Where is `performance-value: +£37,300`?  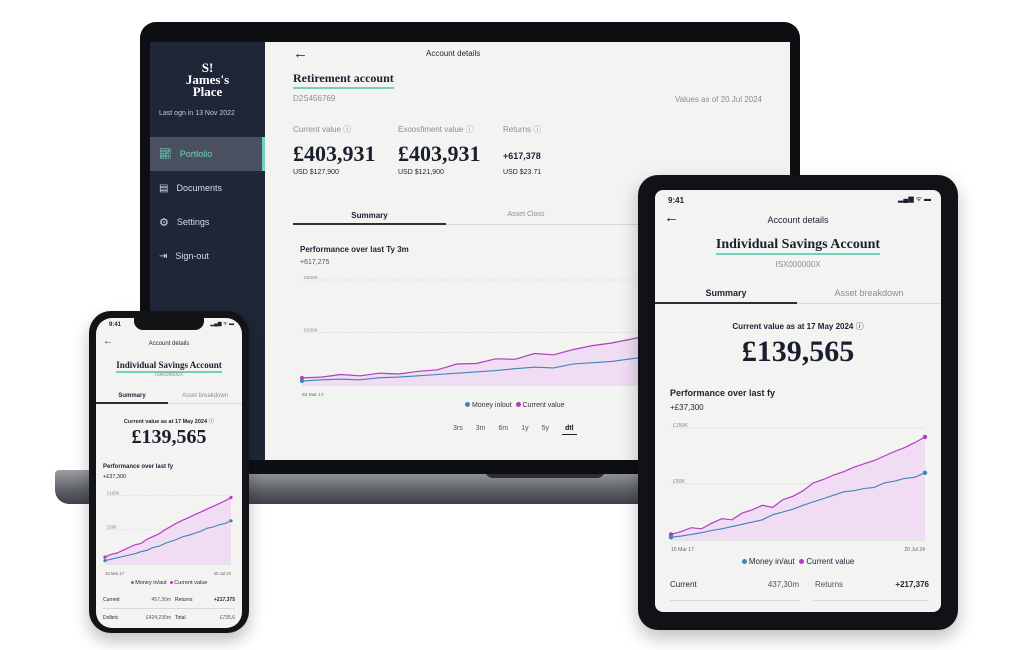
performance-value: +£37,300 is located at coordinates (687, 407).